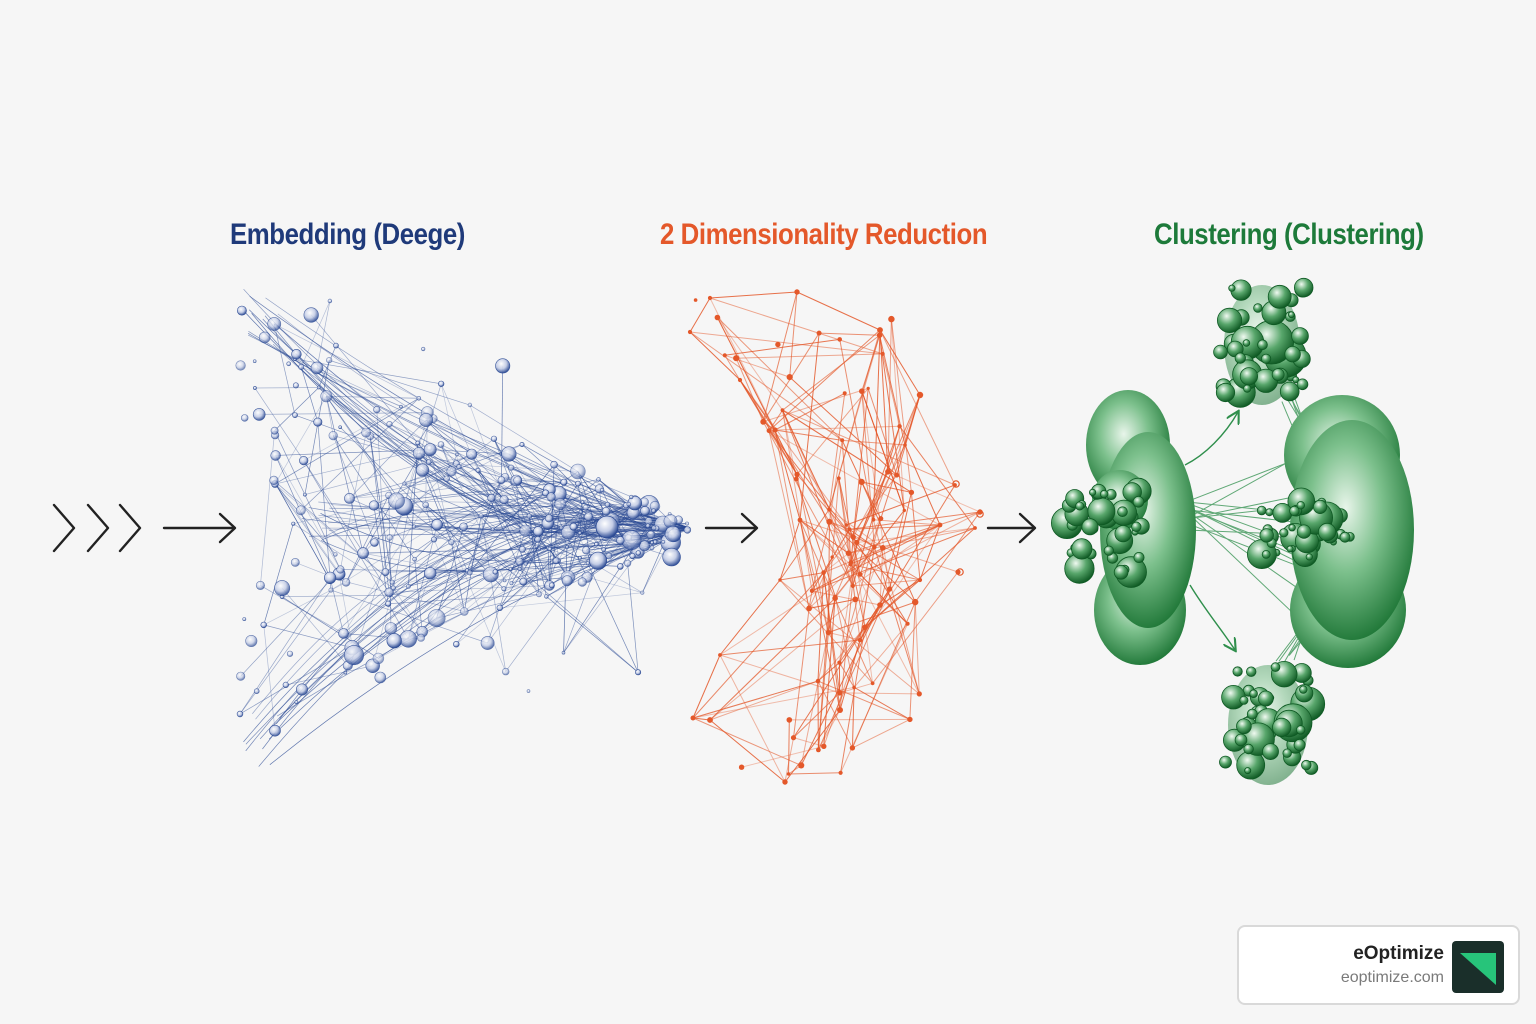 The width and height of the screenshot is (1536, 1024). What do you see at coordinates (1263, 342) in the screenshot?
I see `cluster-top` at bounding box center [1263, 342].